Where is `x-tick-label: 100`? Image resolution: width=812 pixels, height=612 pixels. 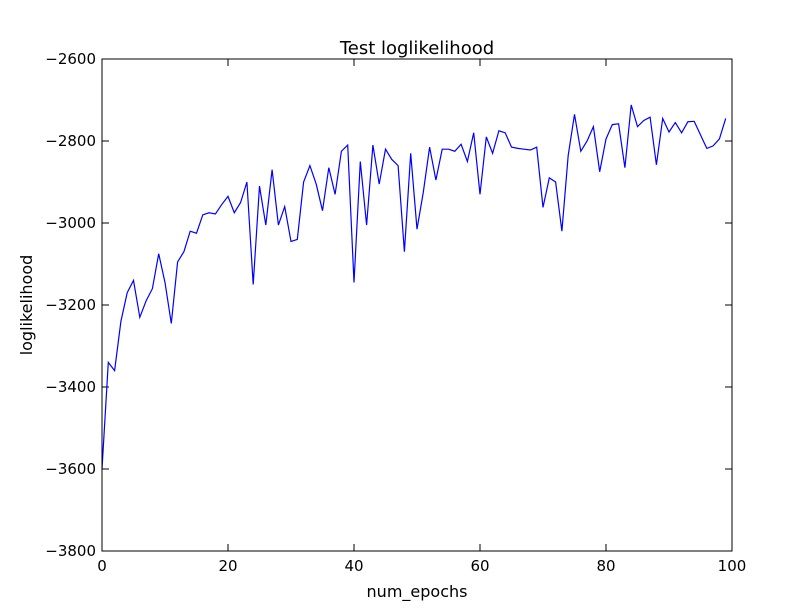 x-tick-label: 100 is located at coordinates (732, 566).